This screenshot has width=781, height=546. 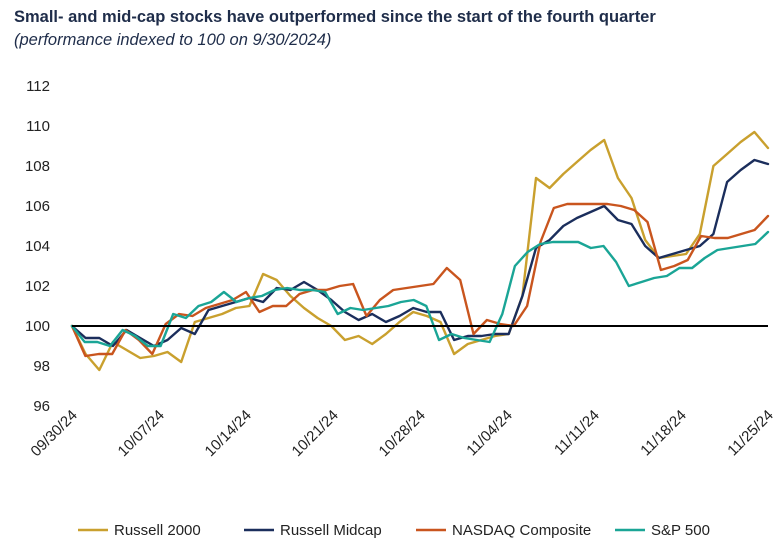 I want to click on x-tick-label: 10/28/24, so click(x=402, y=433).